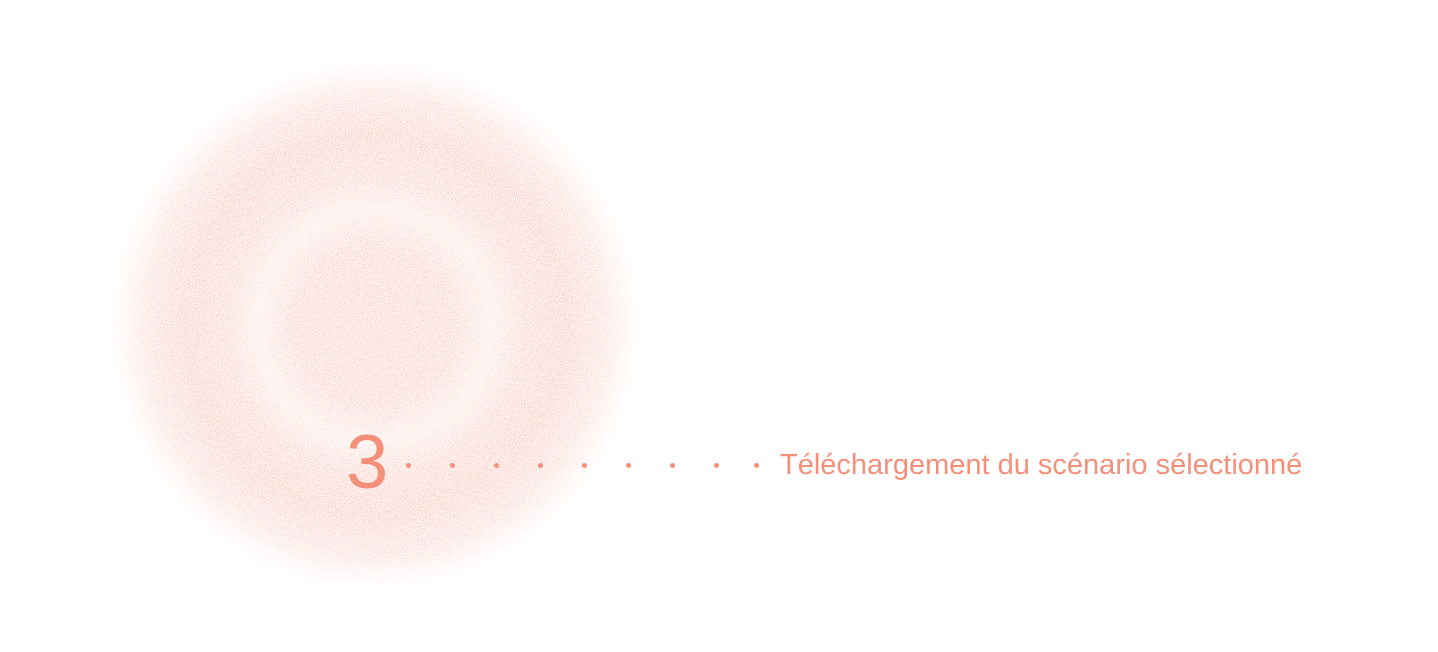 This screenshot has width=1438, height=652. I want to click on step-number: 3, so click(367, 462).